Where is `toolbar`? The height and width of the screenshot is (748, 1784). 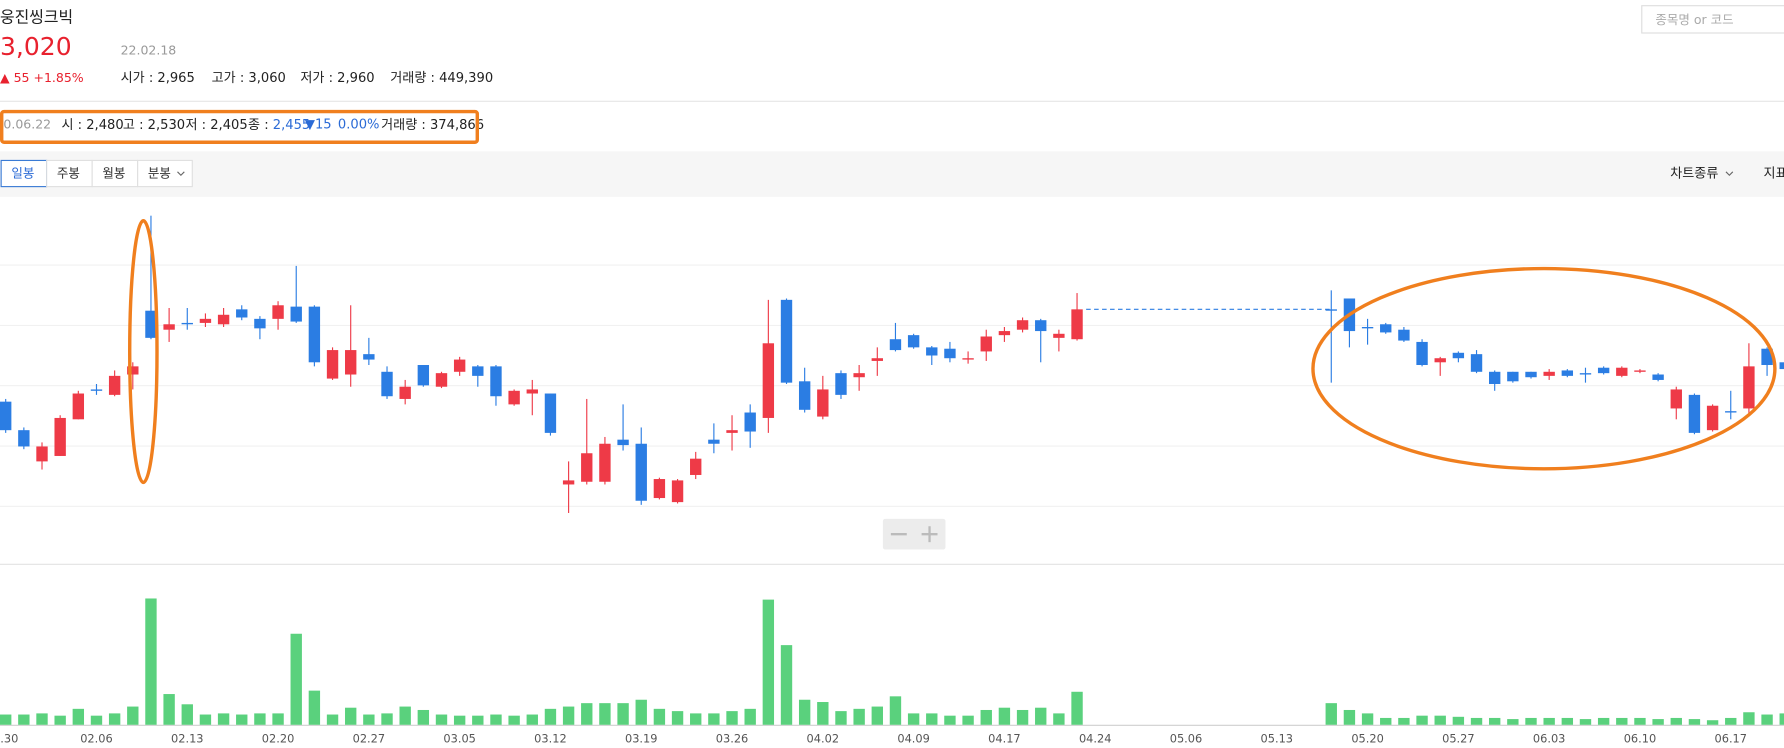 toolbar is located at coordinates (892, 174).